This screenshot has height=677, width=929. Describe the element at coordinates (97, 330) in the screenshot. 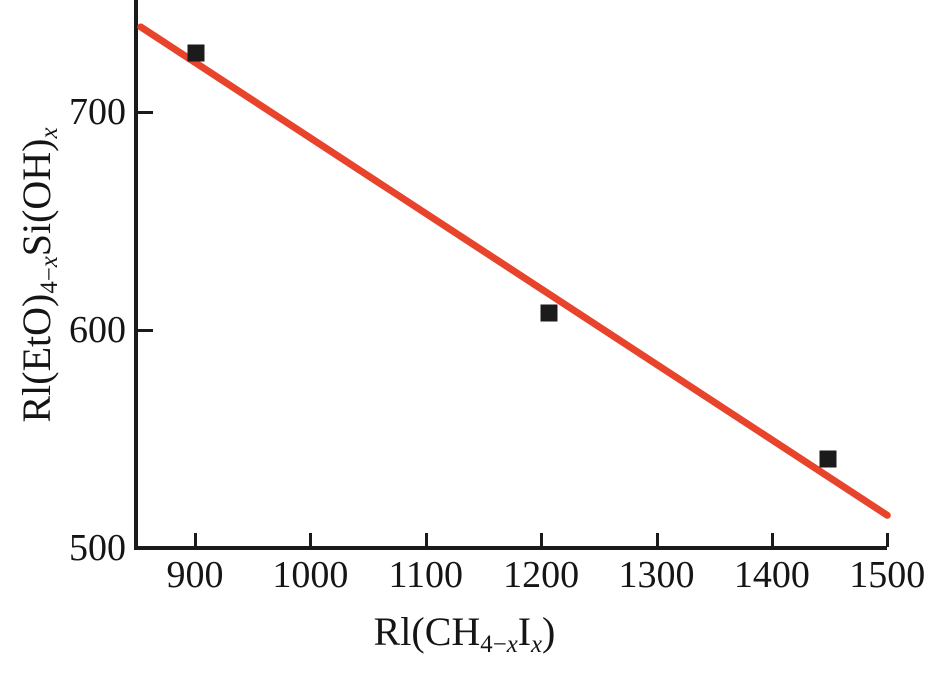

I see `y-tick-label-600: 600` at that location.